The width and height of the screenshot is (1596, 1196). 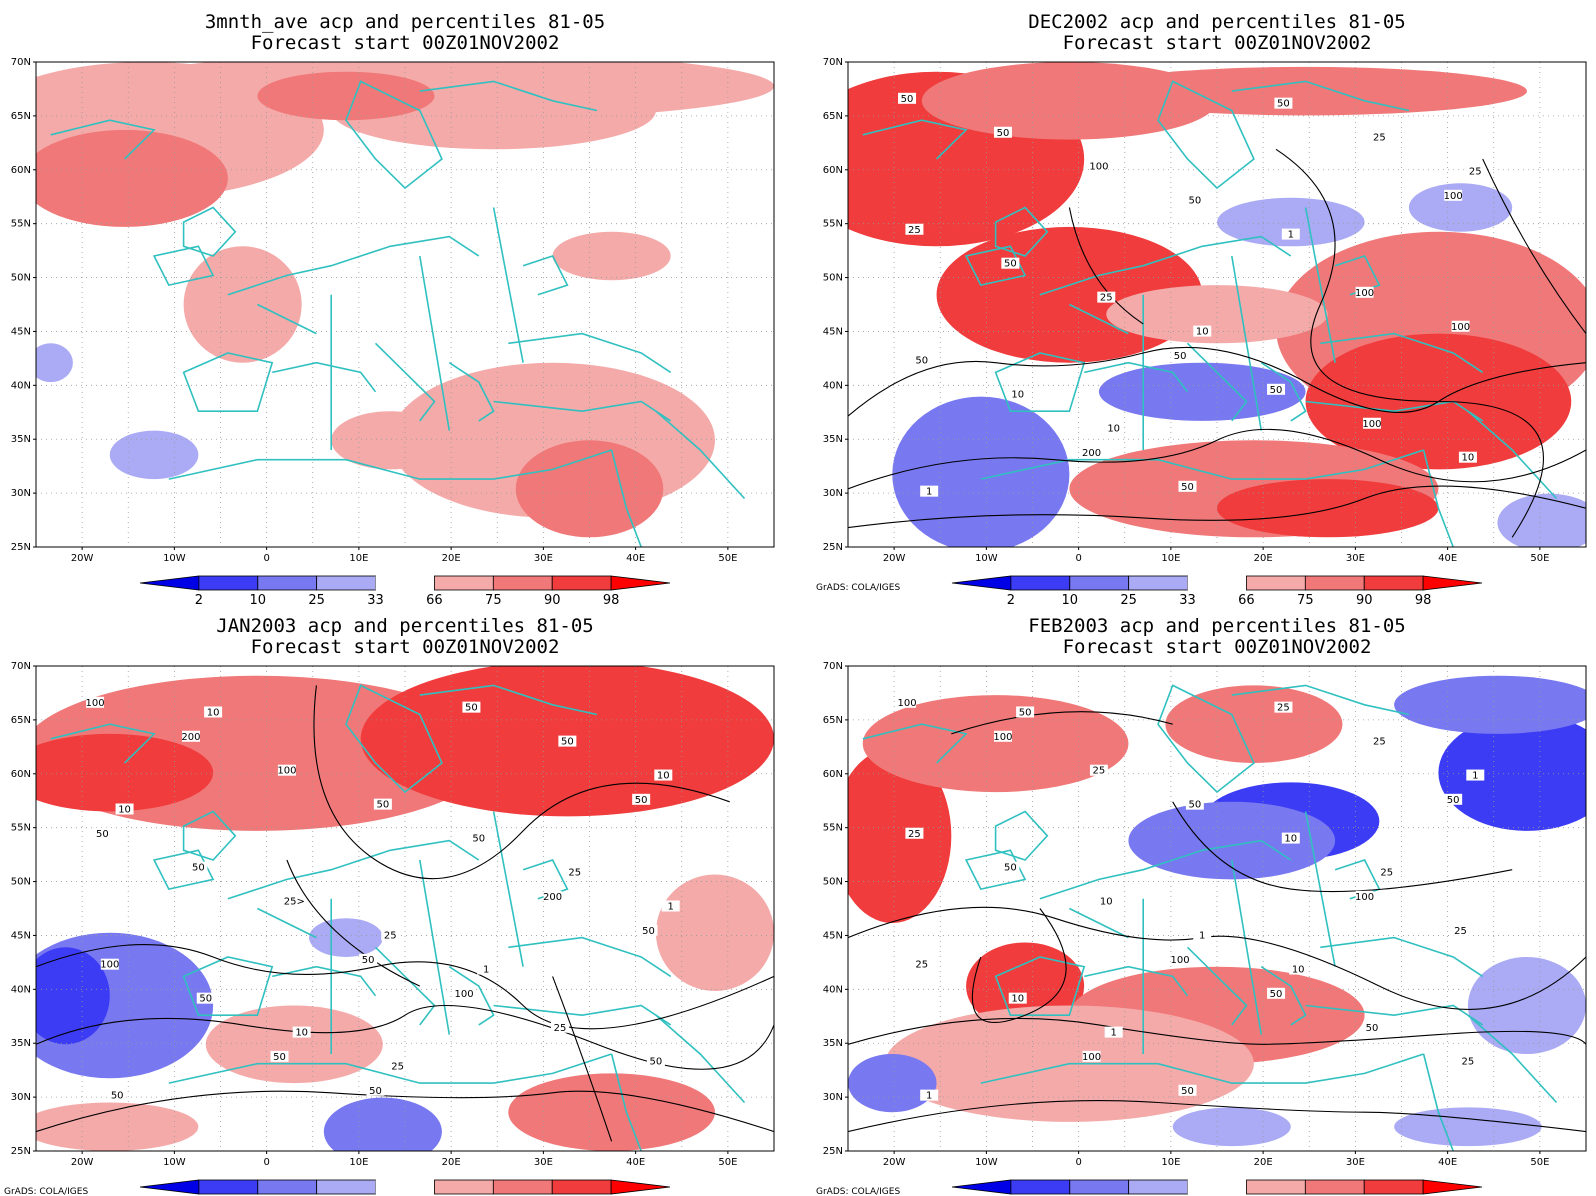 I want to click on lon-tick-label: 20E, so click(x=1263, y=1162).